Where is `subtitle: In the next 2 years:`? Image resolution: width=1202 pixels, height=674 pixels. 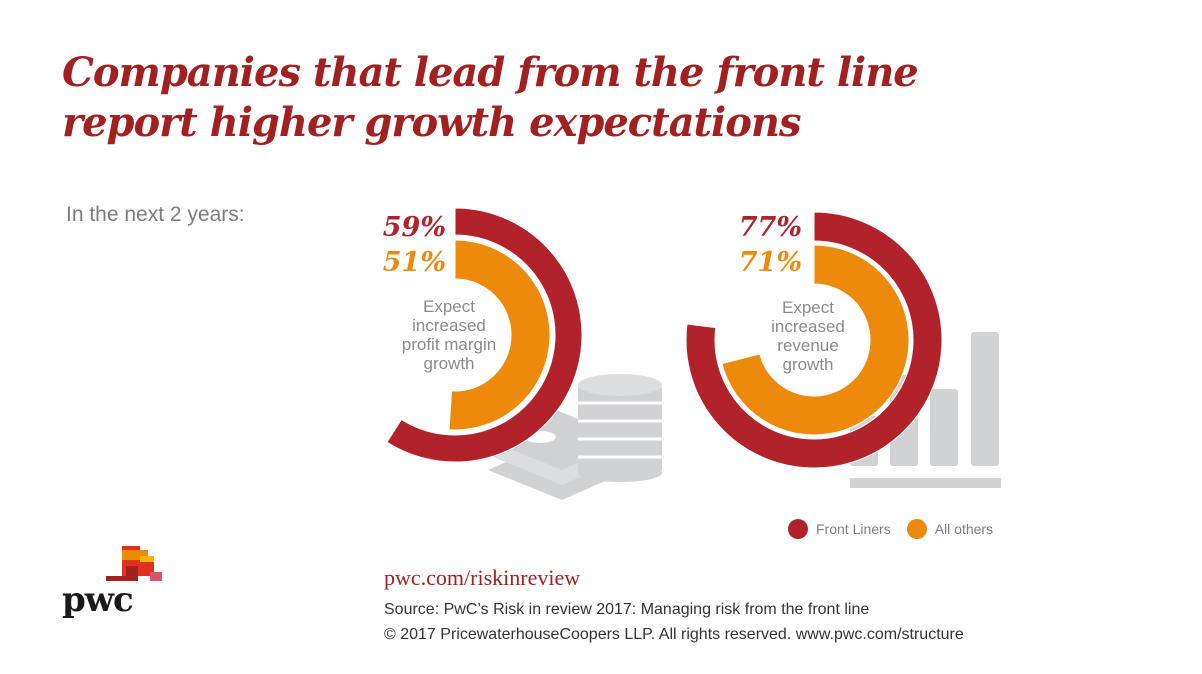 subtitle: In the next 2 years: is located at coordinates (155, 214).